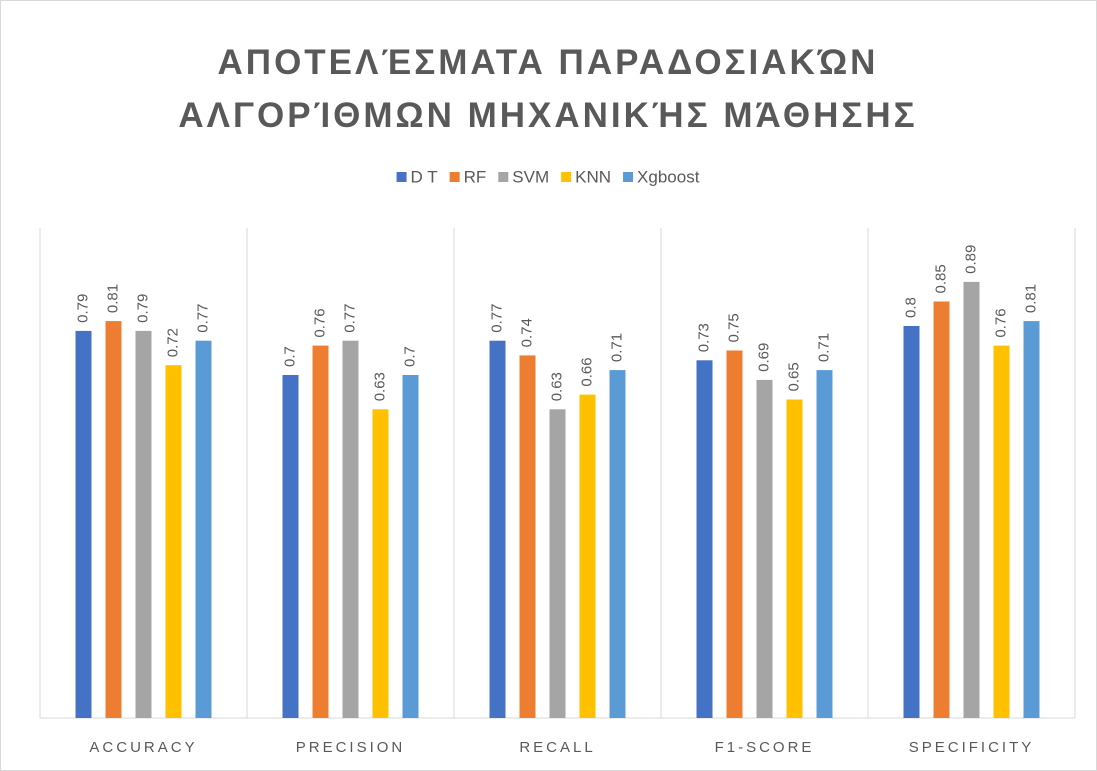  I want to click on data-label: 0.74, so click(526, 332).